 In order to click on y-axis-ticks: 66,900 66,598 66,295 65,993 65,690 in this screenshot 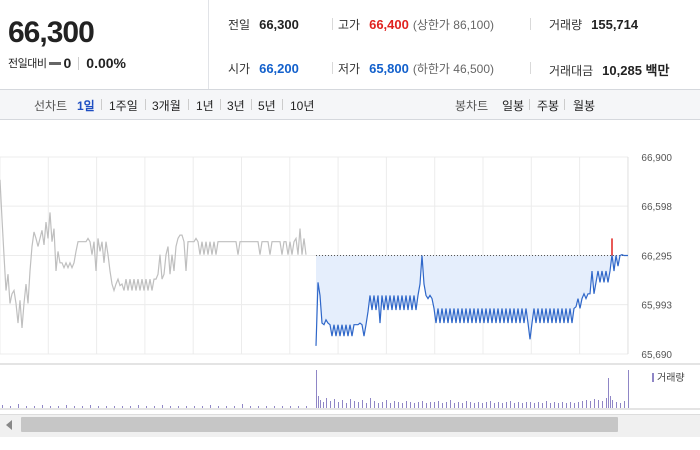, I will do `click(656, 257)`.